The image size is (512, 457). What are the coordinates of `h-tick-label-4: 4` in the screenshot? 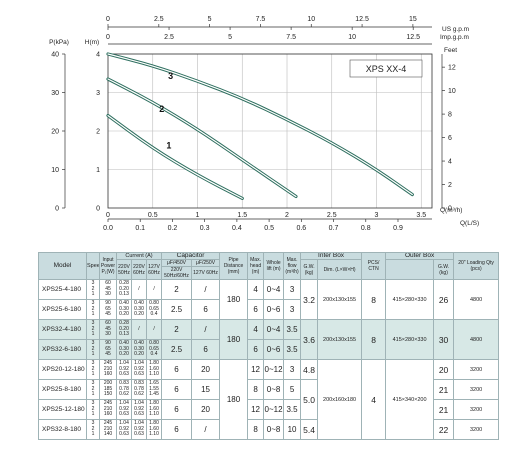 It's located at (98, 55).